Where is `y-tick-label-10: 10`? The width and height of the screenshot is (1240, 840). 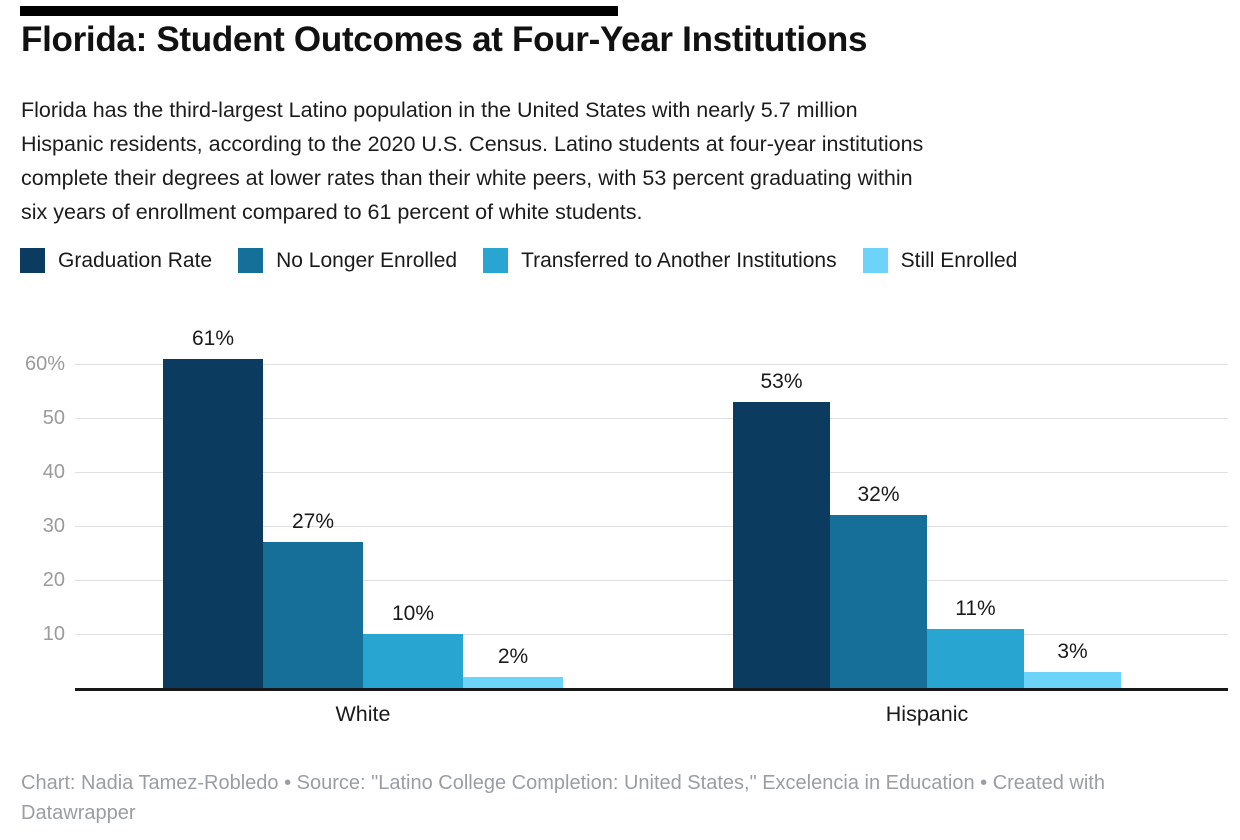 y-tick-label-10: 10 is located at coordinates (53, 634).